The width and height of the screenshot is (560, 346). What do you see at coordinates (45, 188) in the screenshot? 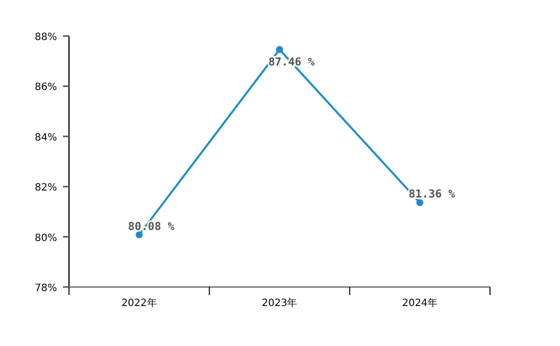
I see `y-tick-label: 82%` at bounding box center [45, 188].